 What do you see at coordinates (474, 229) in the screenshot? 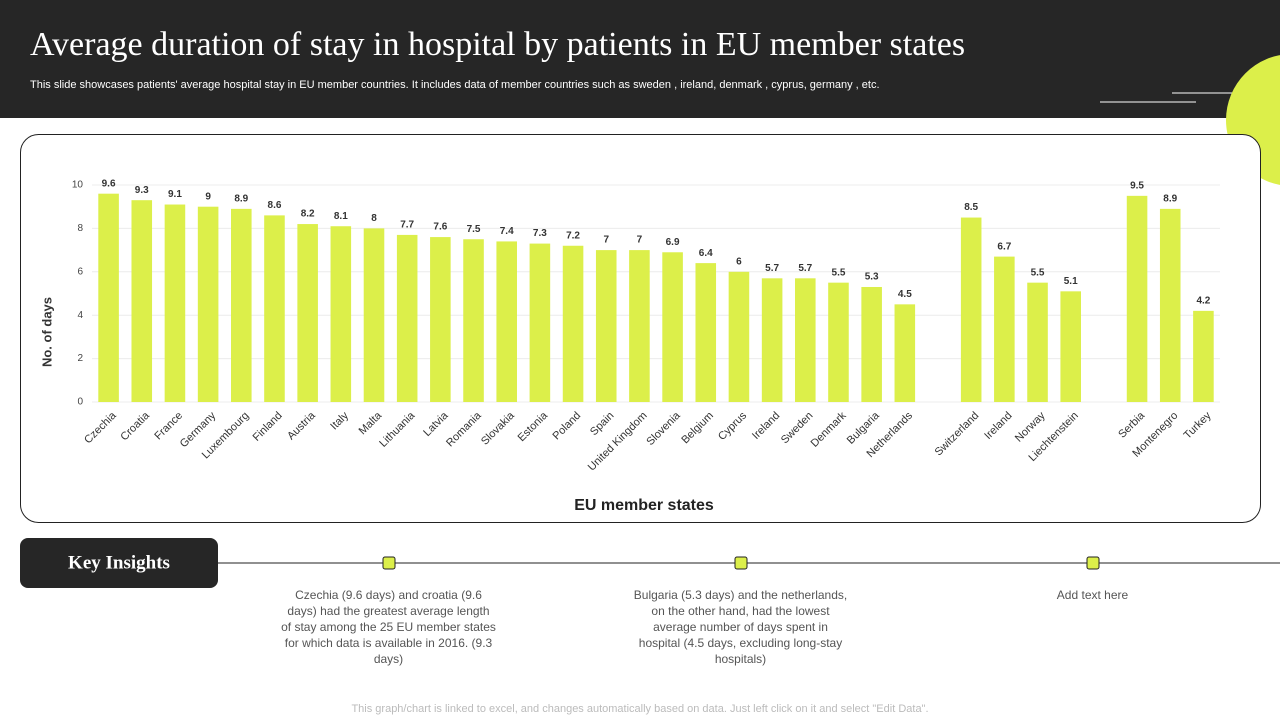
I see `value-label: 7.5` at bounding box center [474, 229].